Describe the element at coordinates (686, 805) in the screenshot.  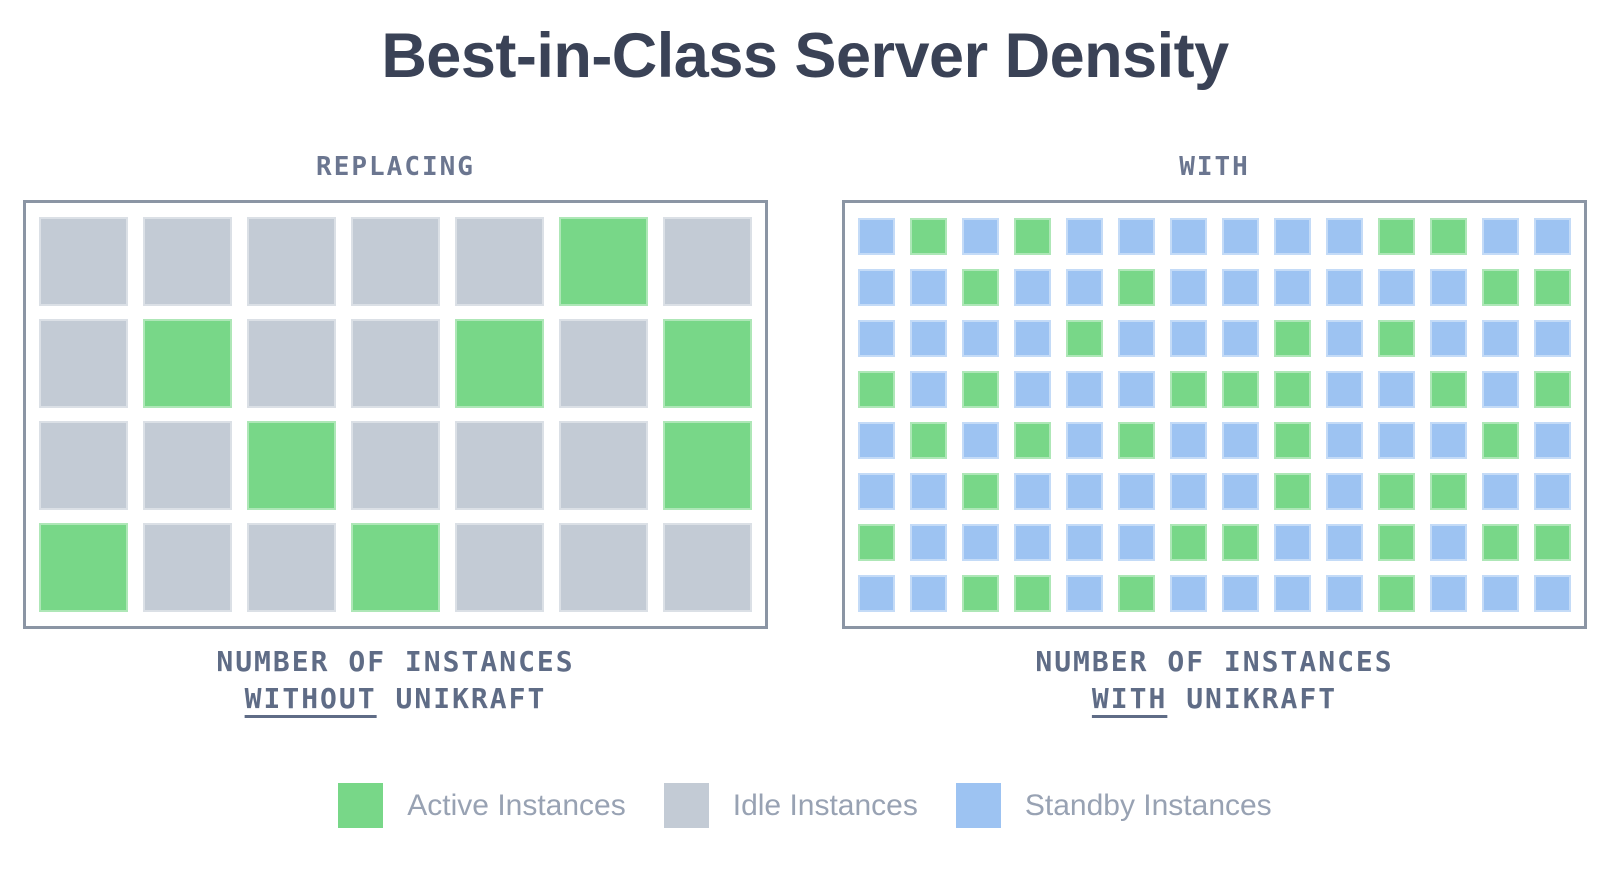
I see `legend-swatch-idle` at that location.